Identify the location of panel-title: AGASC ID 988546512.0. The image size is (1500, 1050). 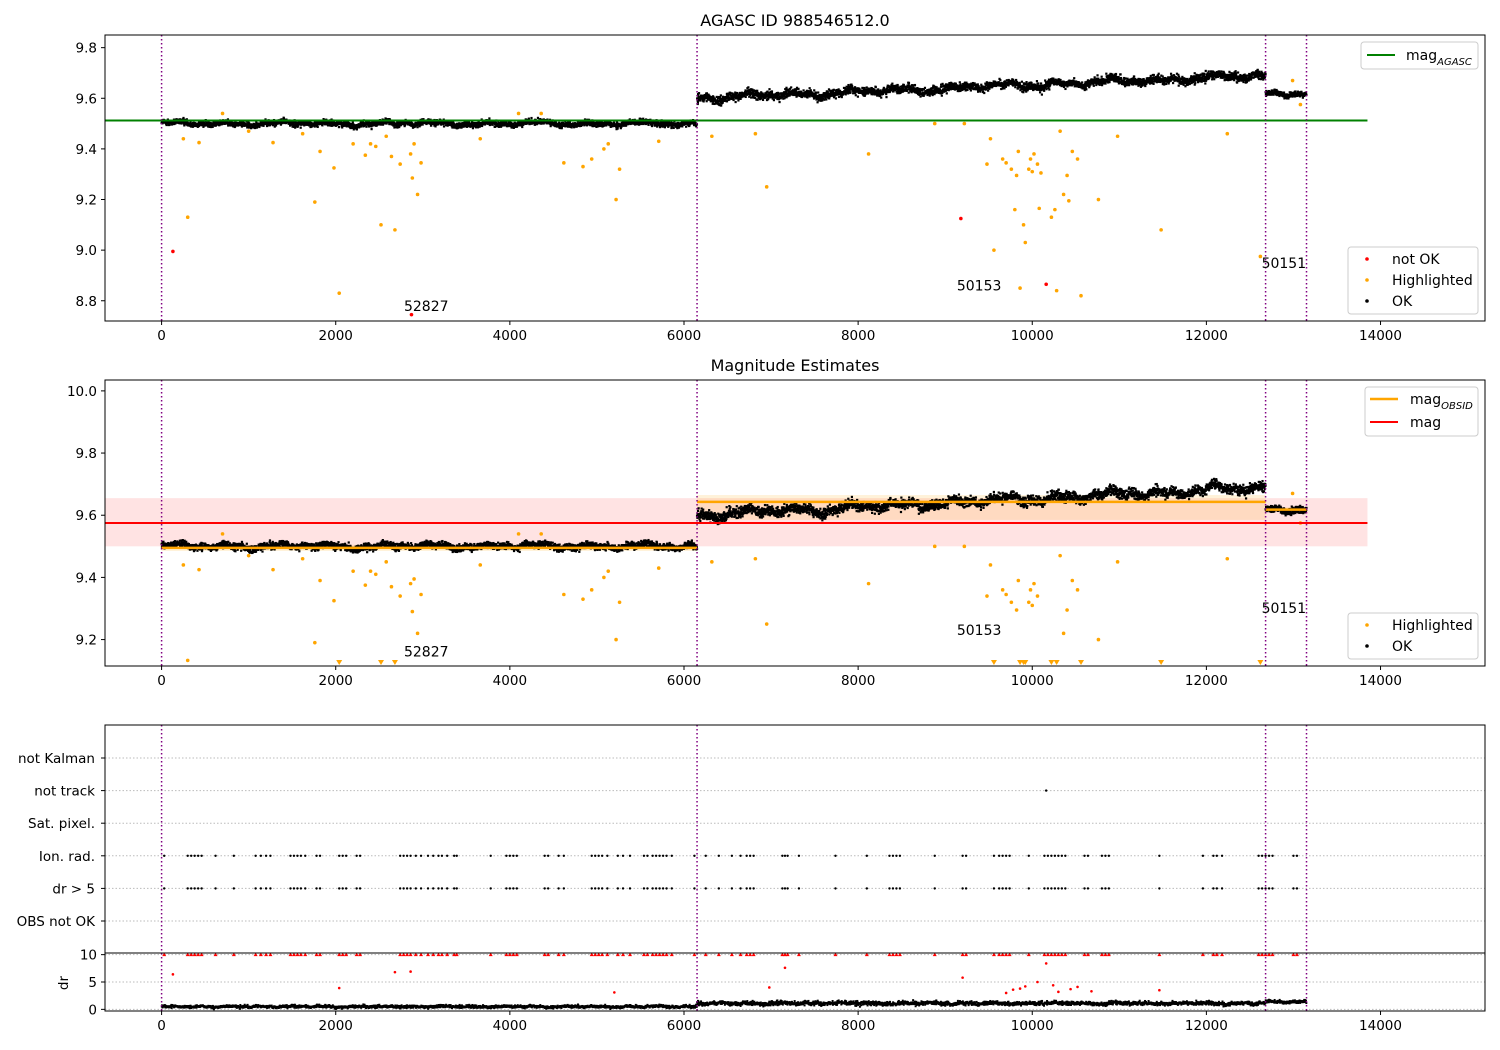
(794, 20).